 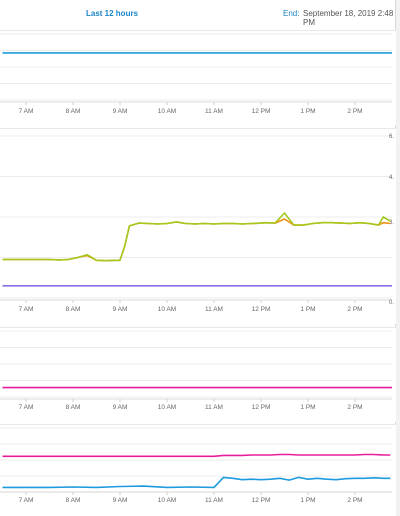 I want to click on y-tick-label: 0., so click(x=391, y=303).